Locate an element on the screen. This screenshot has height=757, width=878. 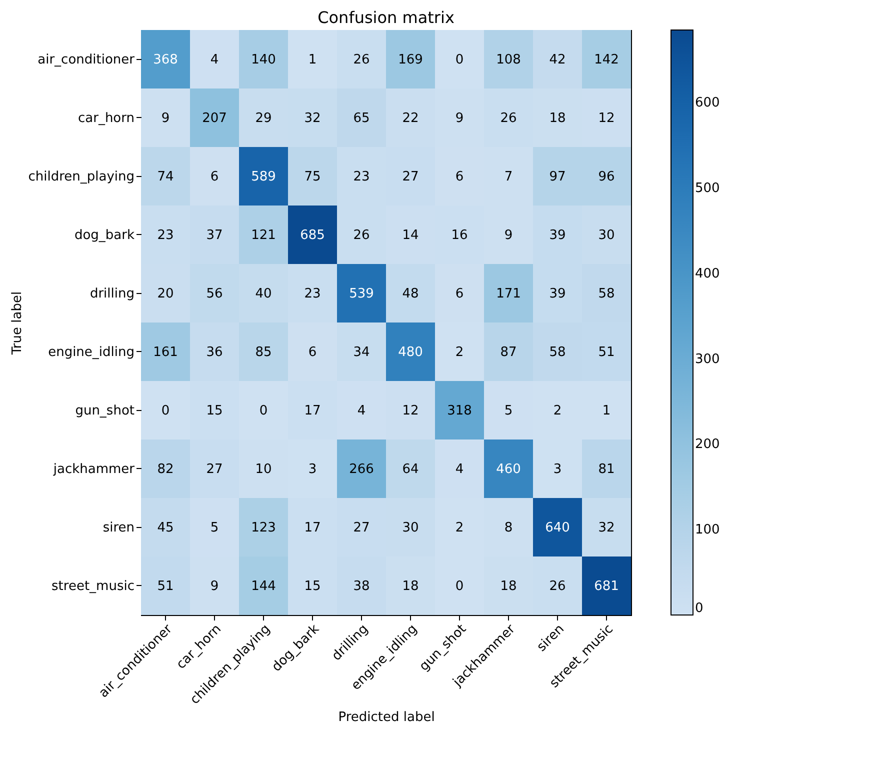
y-tick-label: gun_shot is located at coordinates (104, 410).